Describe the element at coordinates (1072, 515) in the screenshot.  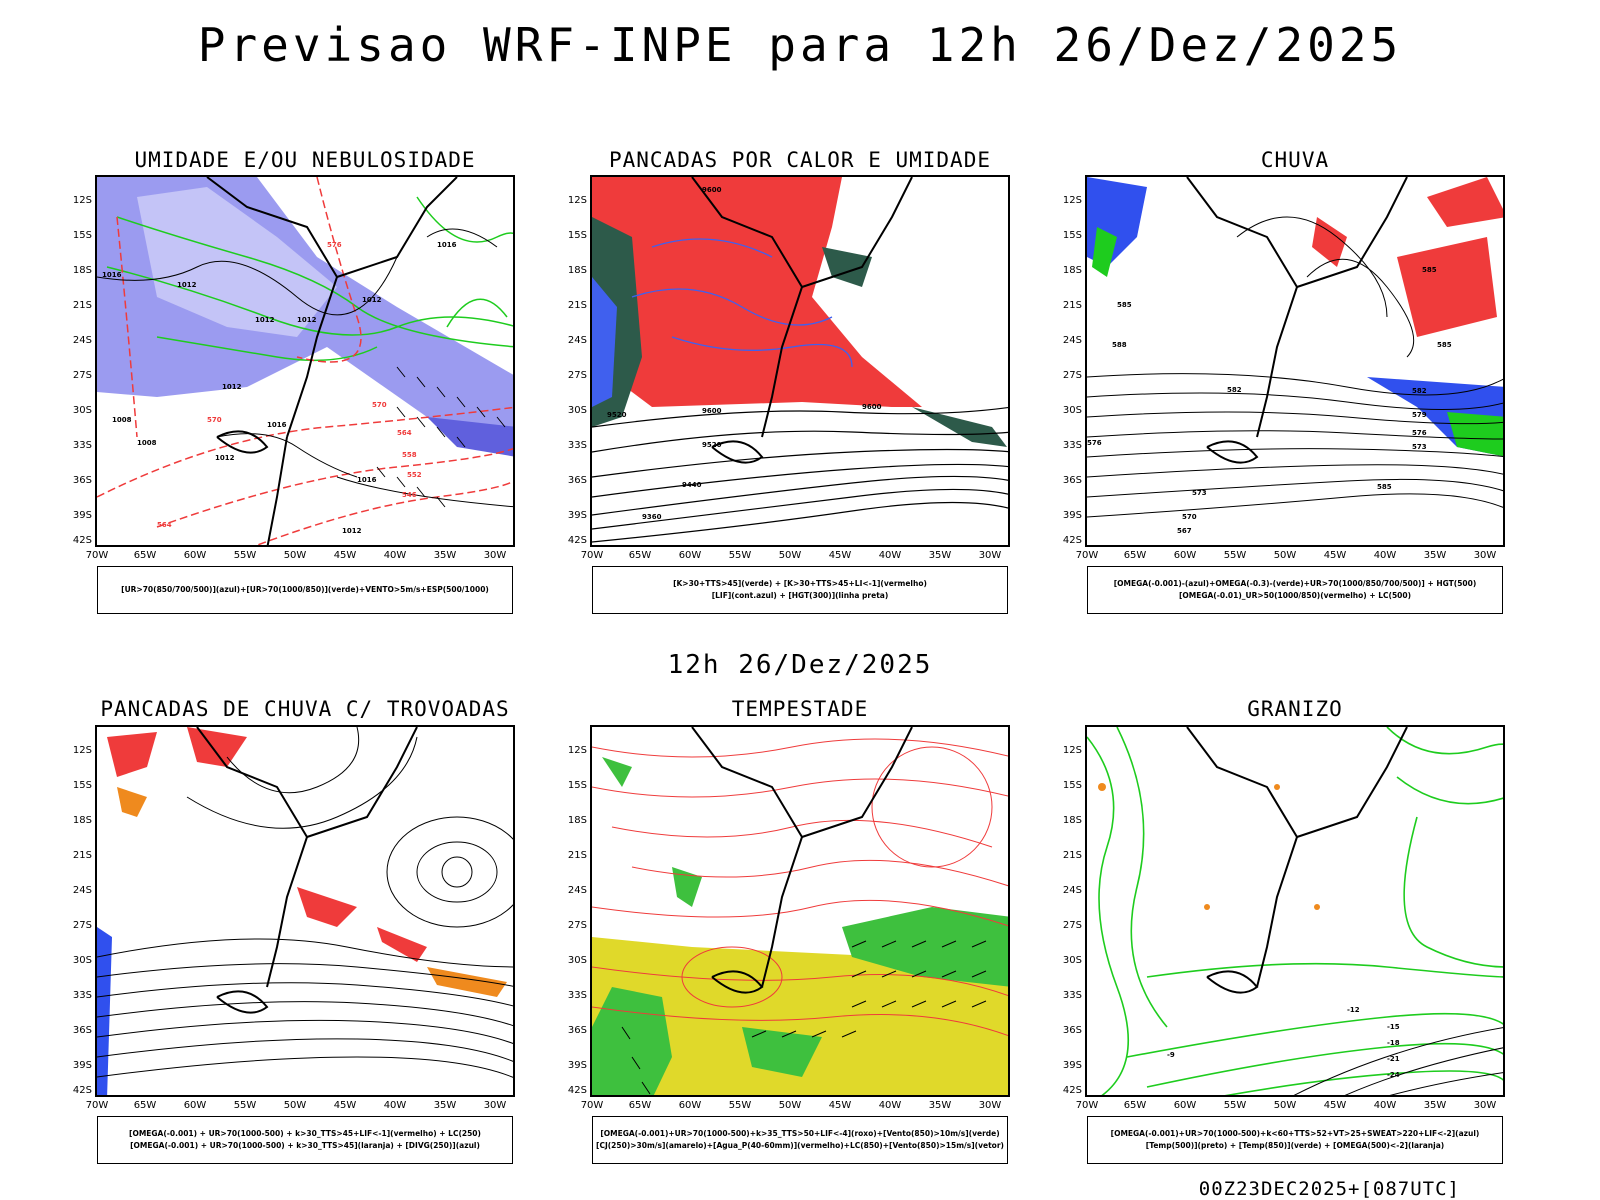
I see `lat-tick: 39S` at that location.